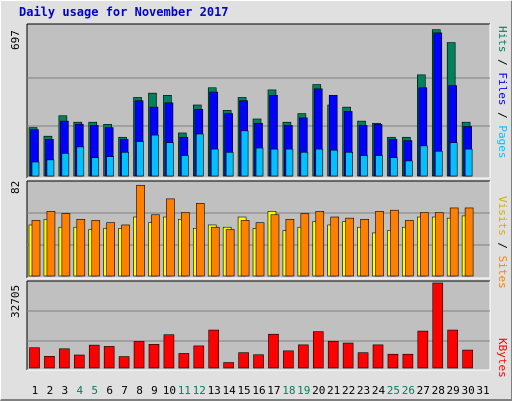 The height and width of the screenshot is (401, 512). Describe the element at coordinates (318, 390) in the screenshot. I see `day-tick-label: 20` at that location.